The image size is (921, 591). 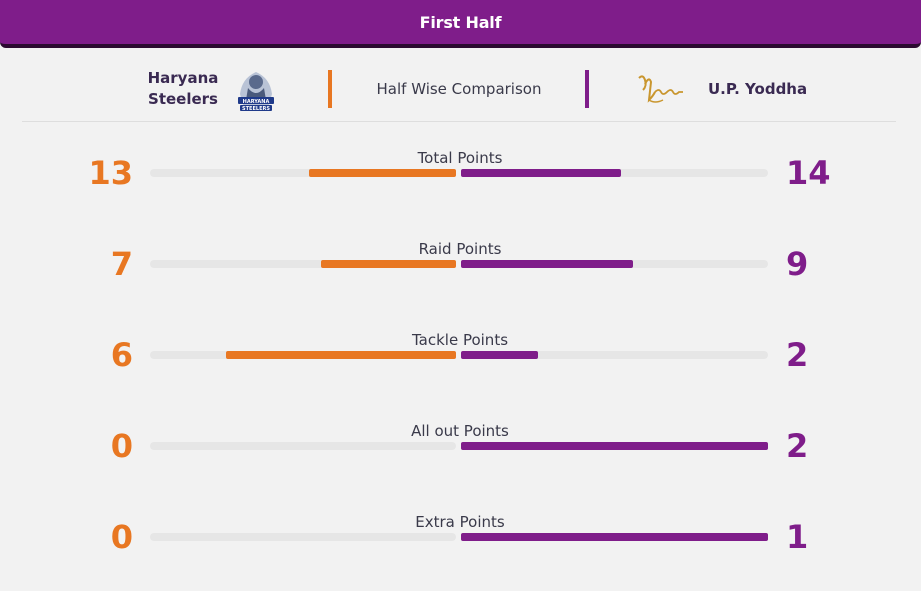 What do you see at coordinates (460, 179) in the screenshot?
I see `stat-row: Total Points 13 14` at bounding box center [460, 179].